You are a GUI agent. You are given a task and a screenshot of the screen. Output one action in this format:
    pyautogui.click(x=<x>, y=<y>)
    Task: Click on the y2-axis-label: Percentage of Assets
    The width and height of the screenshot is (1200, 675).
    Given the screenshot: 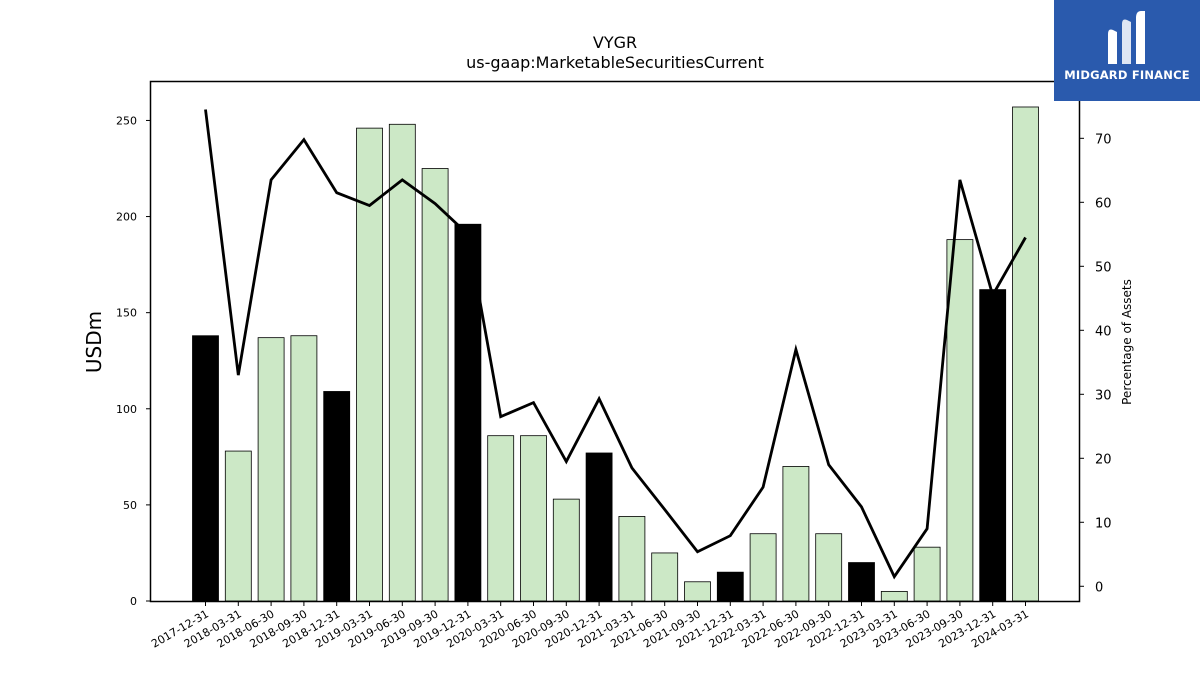 What is the action you would take?
    pyautogui.click(x=1127, y=342)
    